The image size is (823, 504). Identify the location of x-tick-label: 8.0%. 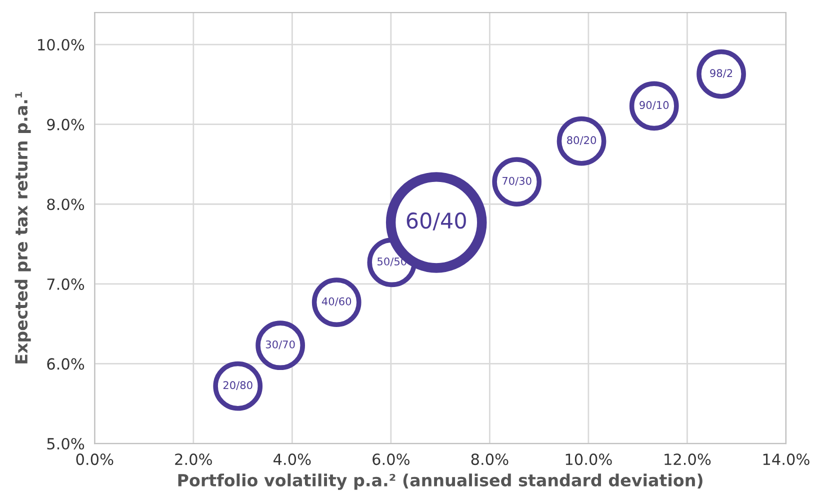
(489, 460).